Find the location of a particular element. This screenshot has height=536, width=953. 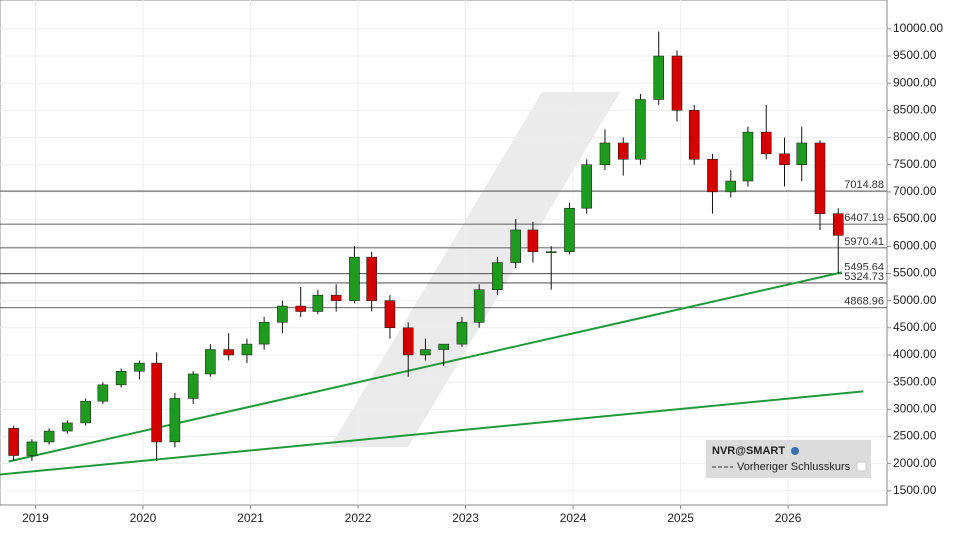

y-tick-label: 3000.00 is located at coordinates (915, 408).